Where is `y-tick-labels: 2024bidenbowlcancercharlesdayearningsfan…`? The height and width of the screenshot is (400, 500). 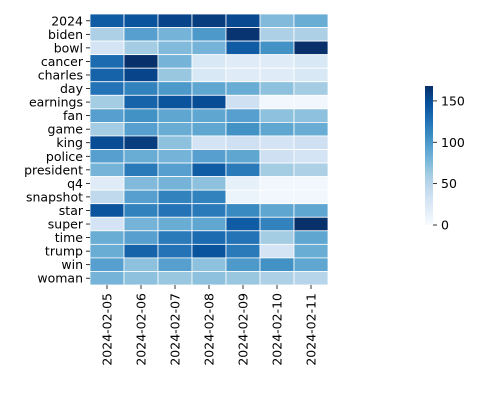
y-tick-labels: 2024bidenbowlcancercharlesdayearningsfan… is located at coordinates (57, 149).